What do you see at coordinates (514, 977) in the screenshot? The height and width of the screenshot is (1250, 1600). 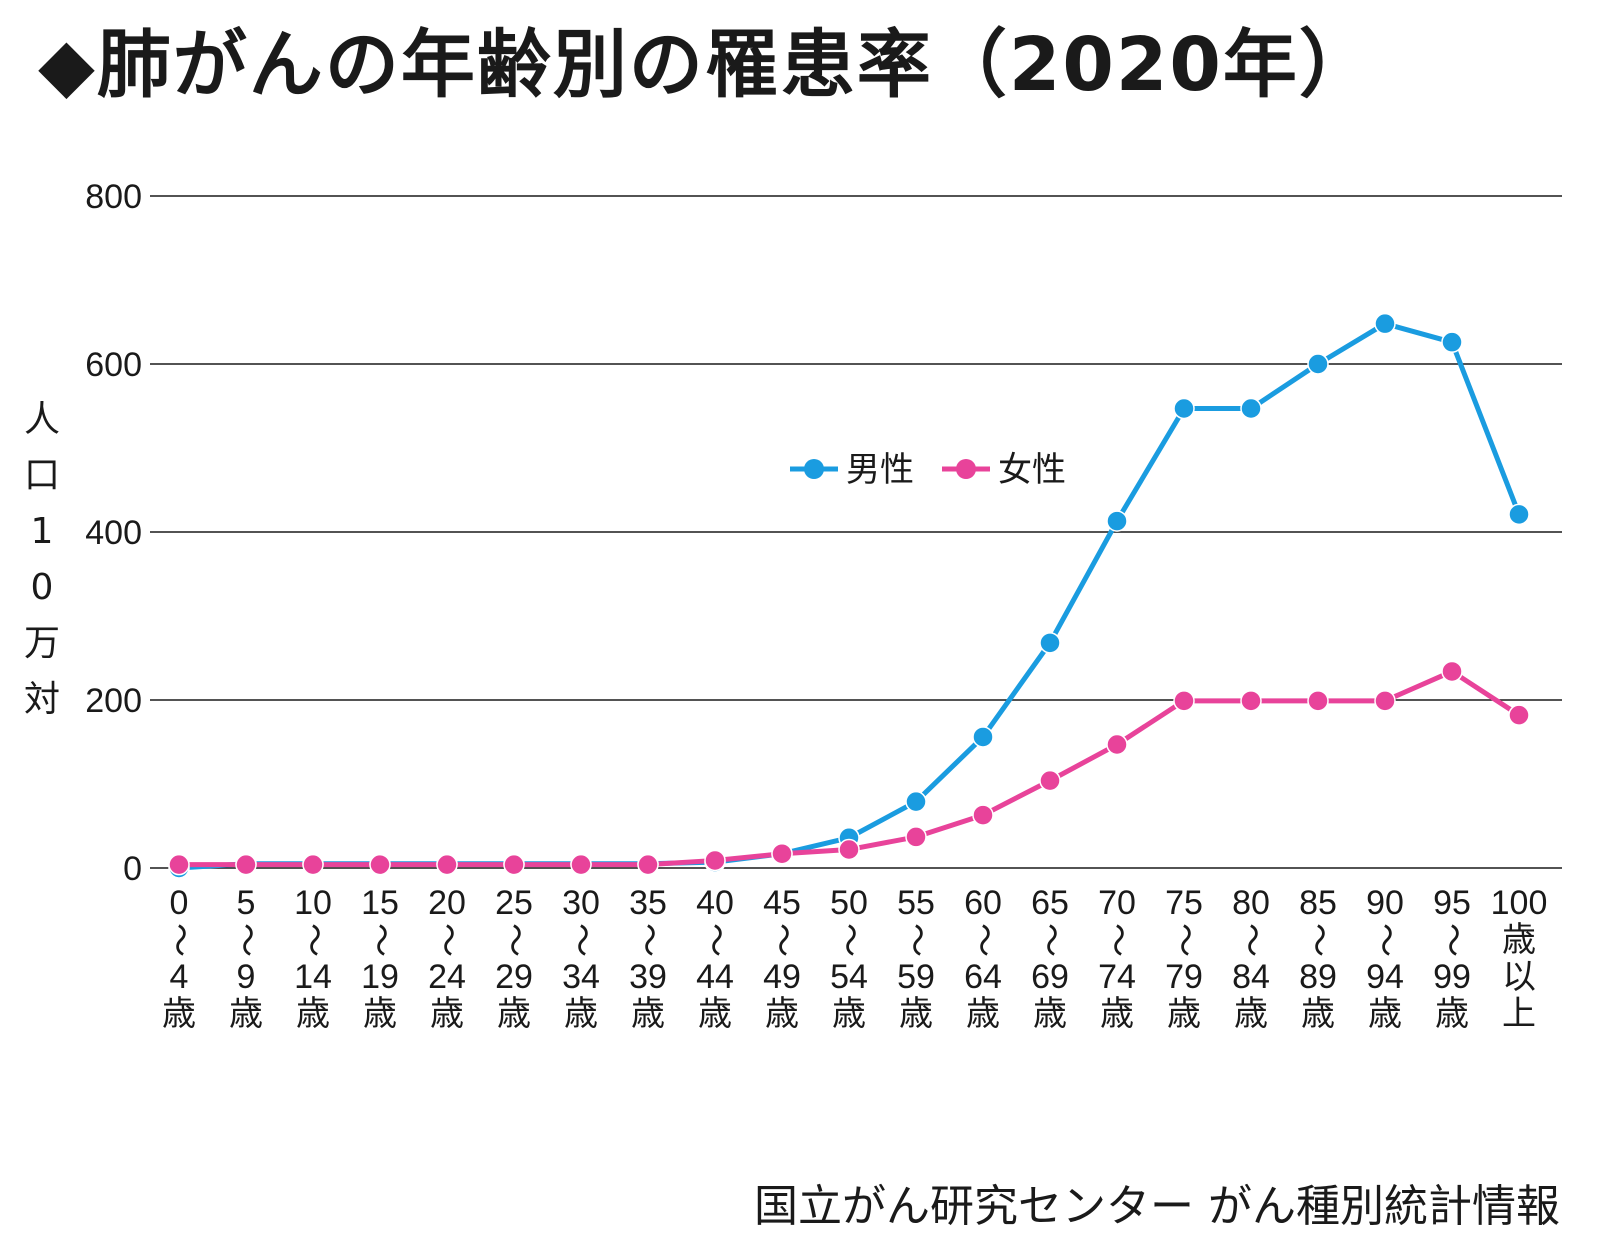 I see `x-category-line: 29` at bounding box center [514, 977].